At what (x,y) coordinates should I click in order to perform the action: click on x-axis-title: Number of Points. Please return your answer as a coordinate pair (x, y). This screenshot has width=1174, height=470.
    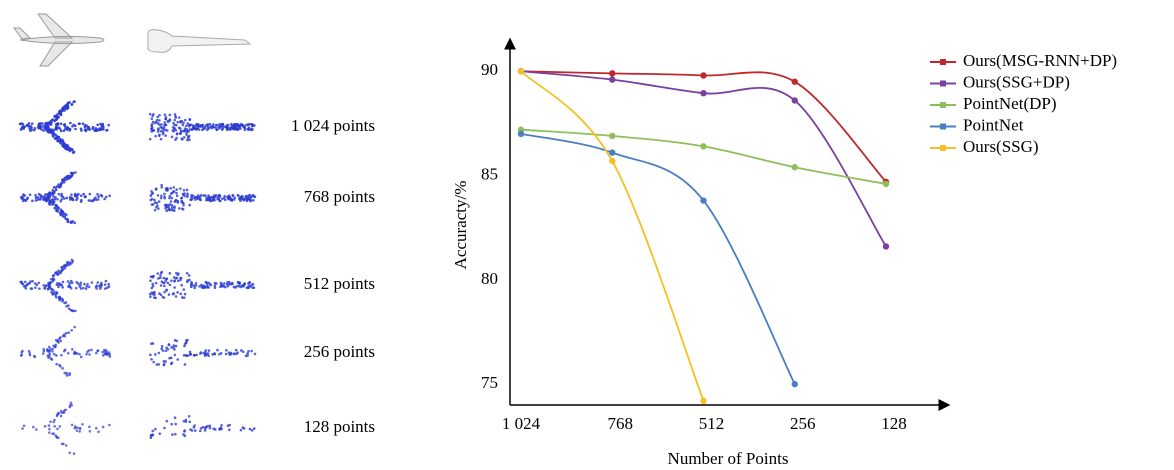
    Looking at the image, I should click on (728, 458).